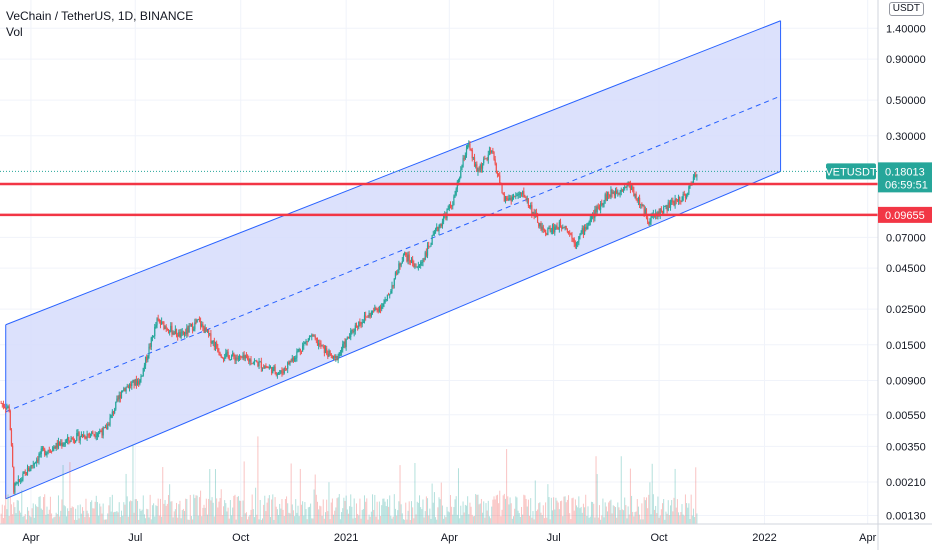 The height and width of the screenshot is (555, 932). What do you see at coordinates (906, 9) in the screenshot?
I see `currency-label: USDT` at bounding box center [906, 9].